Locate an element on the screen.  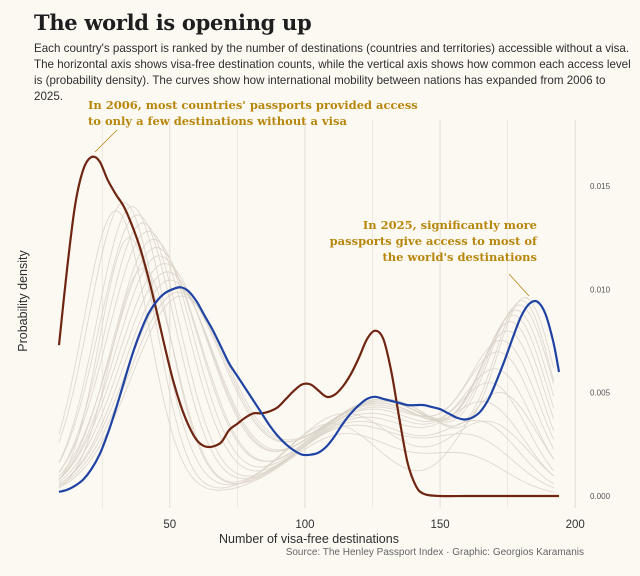
y-tick-label: 0.000 is located at coordinates (600, 496).